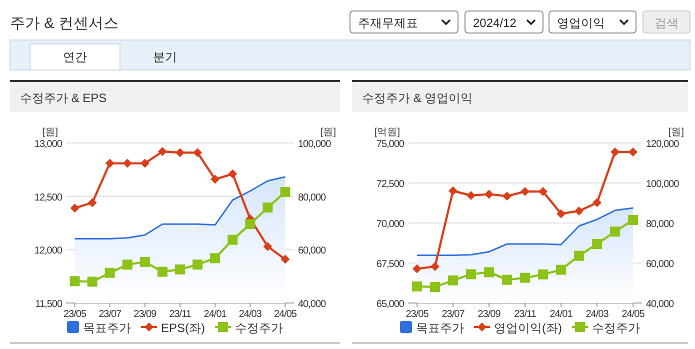  Describe the element at coordinates (50, 132) in the screenshot. I see `y-axis-title: [원]` at that location.